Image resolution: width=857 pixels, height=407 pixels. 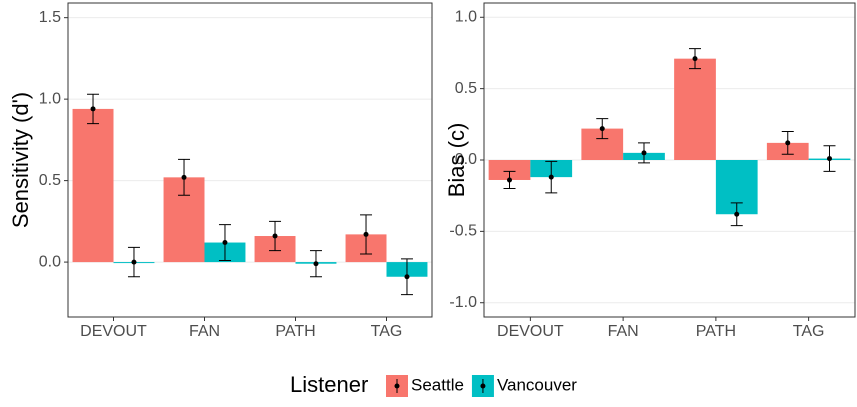 What do you see at coordinates (50, 17) in the screenshot?
I see `y-tick-label: 1.5` at bounding box center [50, 17].